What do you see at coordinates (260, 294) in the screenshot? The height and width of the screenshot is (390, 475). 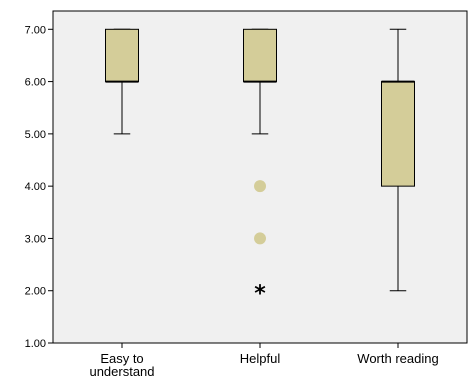 I see `extreme-point: *` at bounding box center [260, 294].